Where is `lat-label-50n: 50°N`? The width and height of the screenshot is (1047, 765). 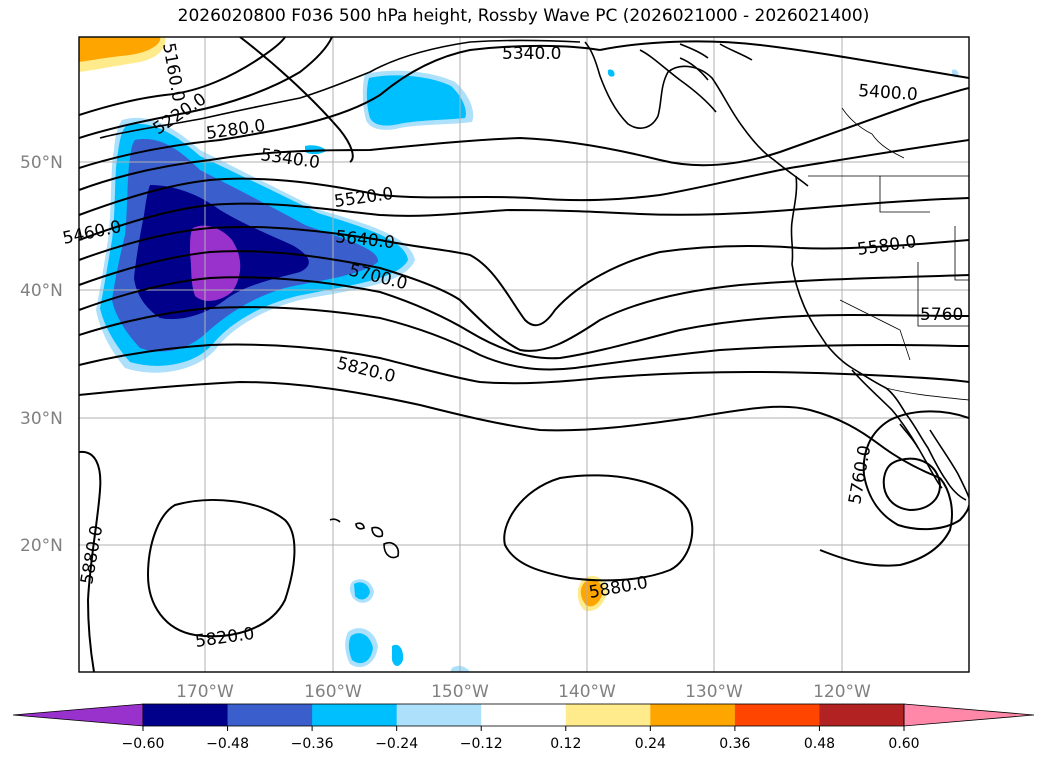
lat-label-50n: 50°N is located at coordinates (41, 163).